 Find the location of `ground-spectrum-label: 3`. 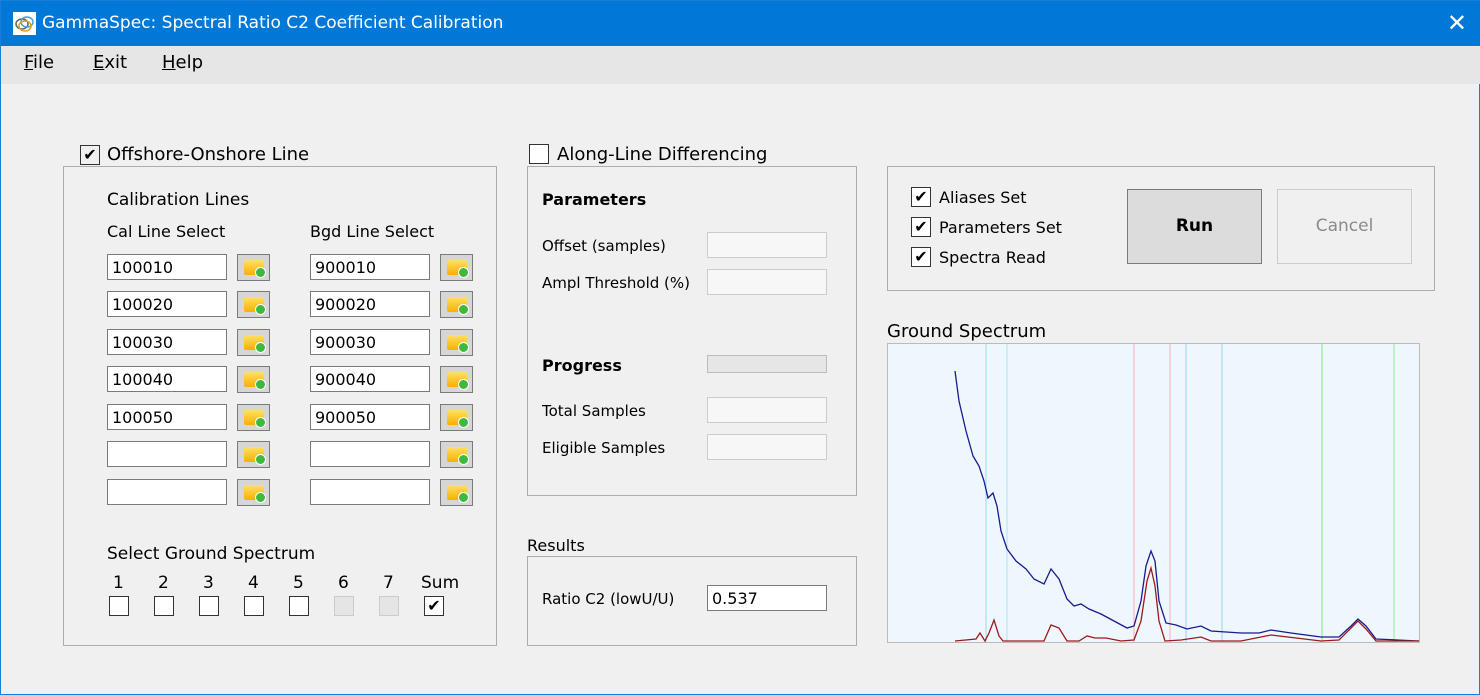

ground-spectrum-label: 3 is located at coordinates (208, 583).